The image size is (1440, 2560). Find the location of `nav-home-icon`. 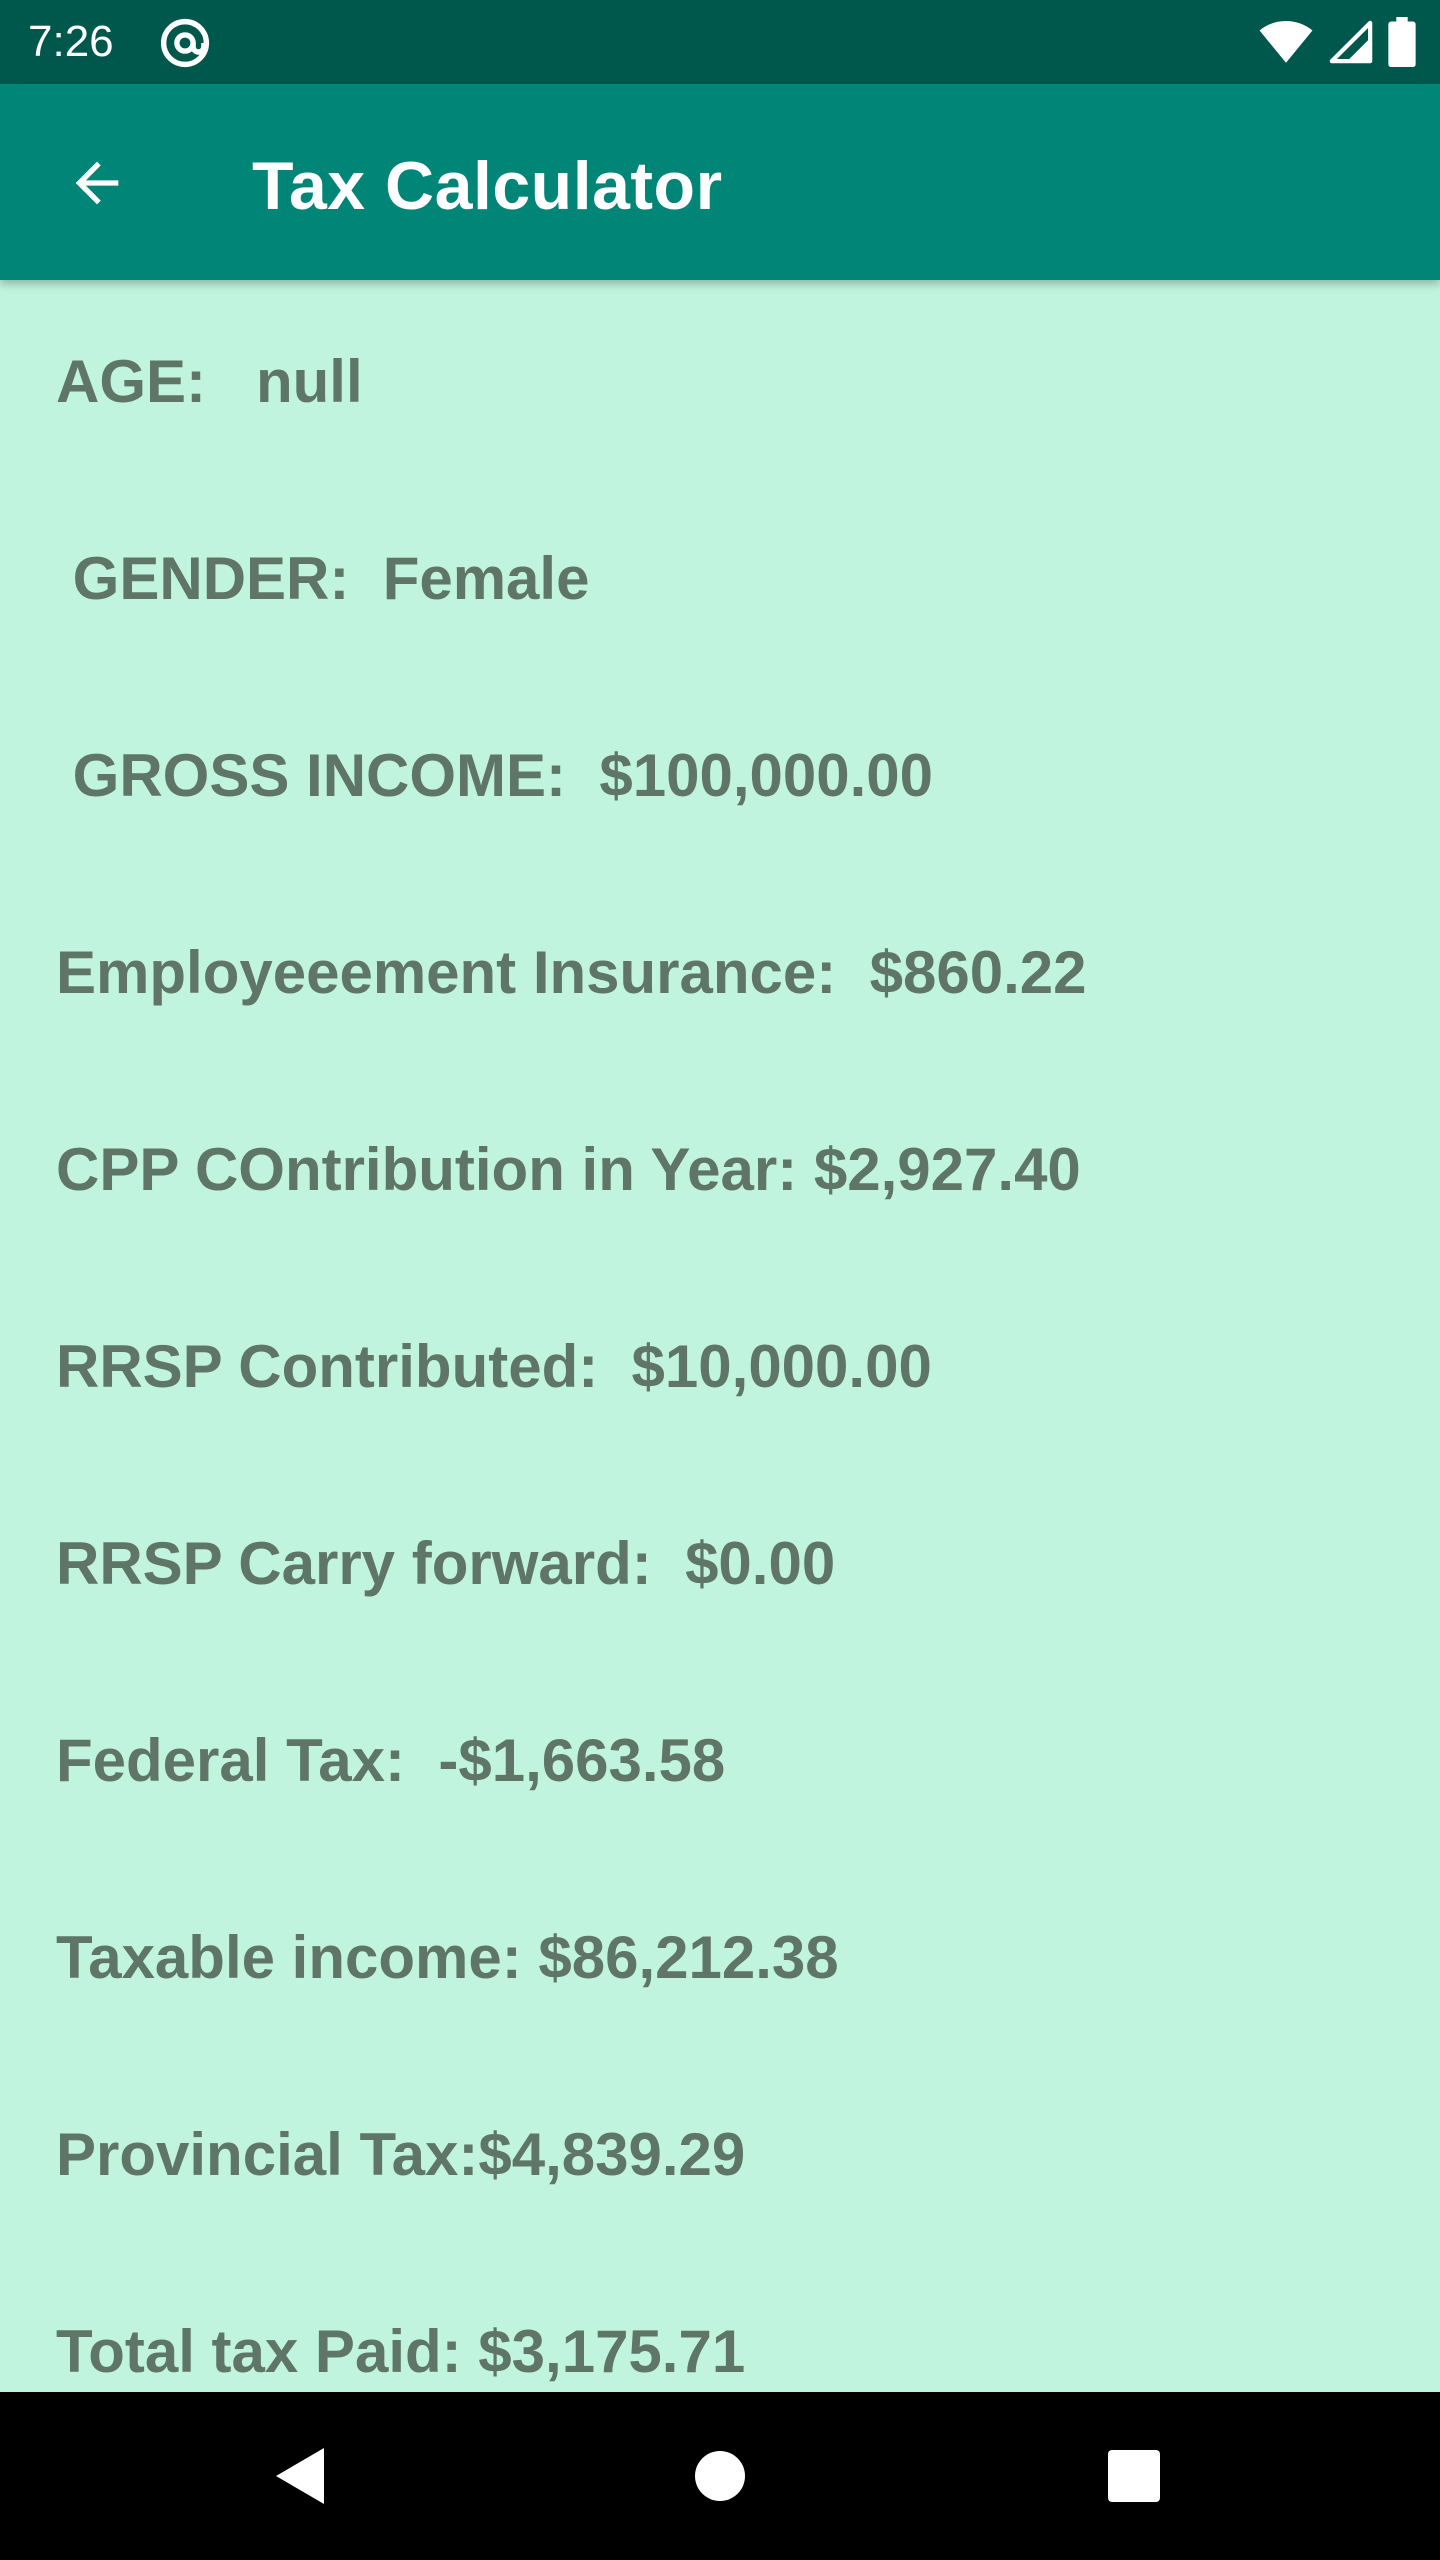

nav-home-icon is located at coordinates (720, 2476).